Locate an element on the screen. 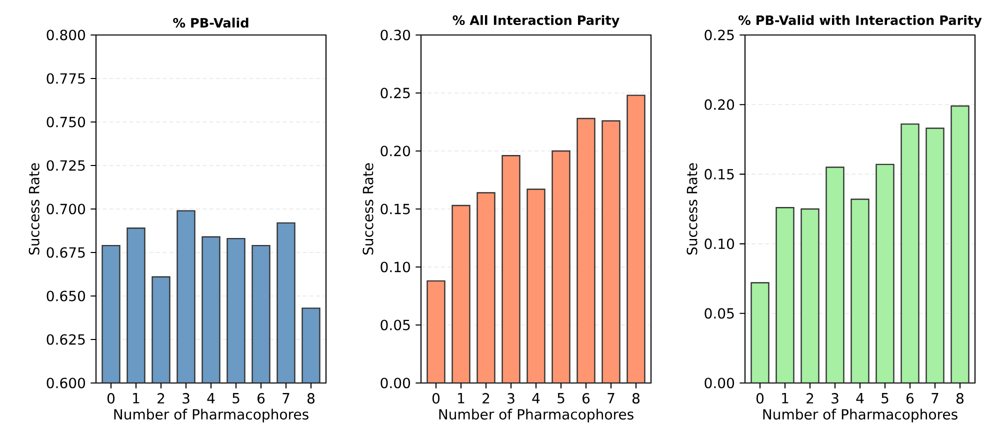  y-tick-label: 0.625 is located at coordinates (65, 339).